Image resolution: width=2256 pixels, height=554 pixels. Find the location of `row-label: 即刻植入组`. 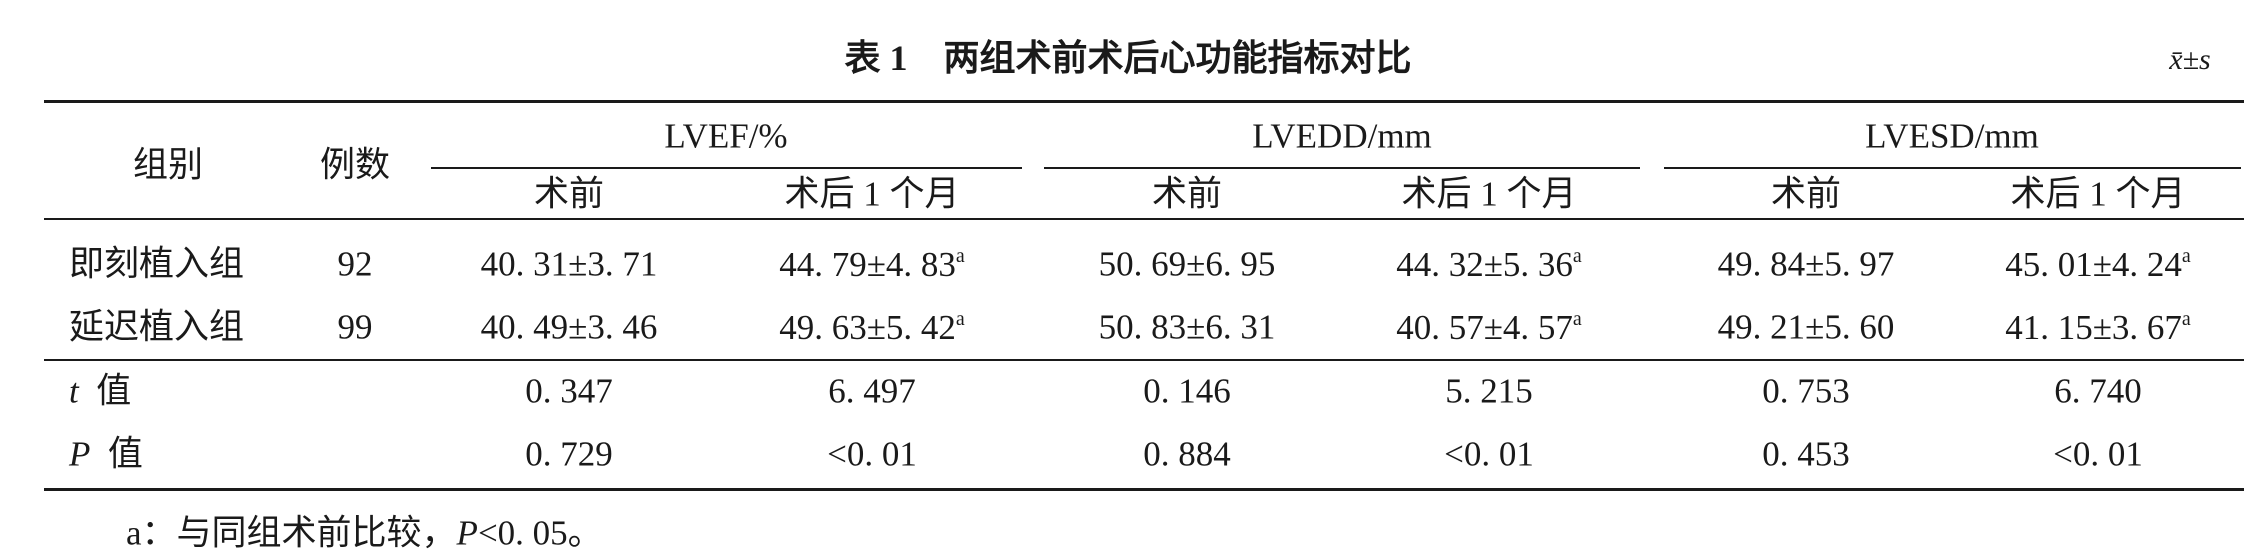

row-label: 即刻植入组 is located at coordinates (156, 264).